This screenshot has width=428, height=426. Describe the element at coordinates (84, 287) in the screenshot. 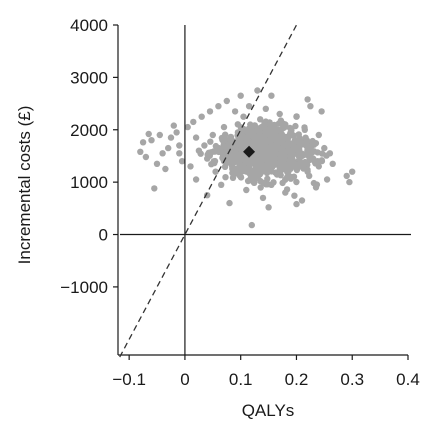

I see `y-tick-label: −1000` at that location.